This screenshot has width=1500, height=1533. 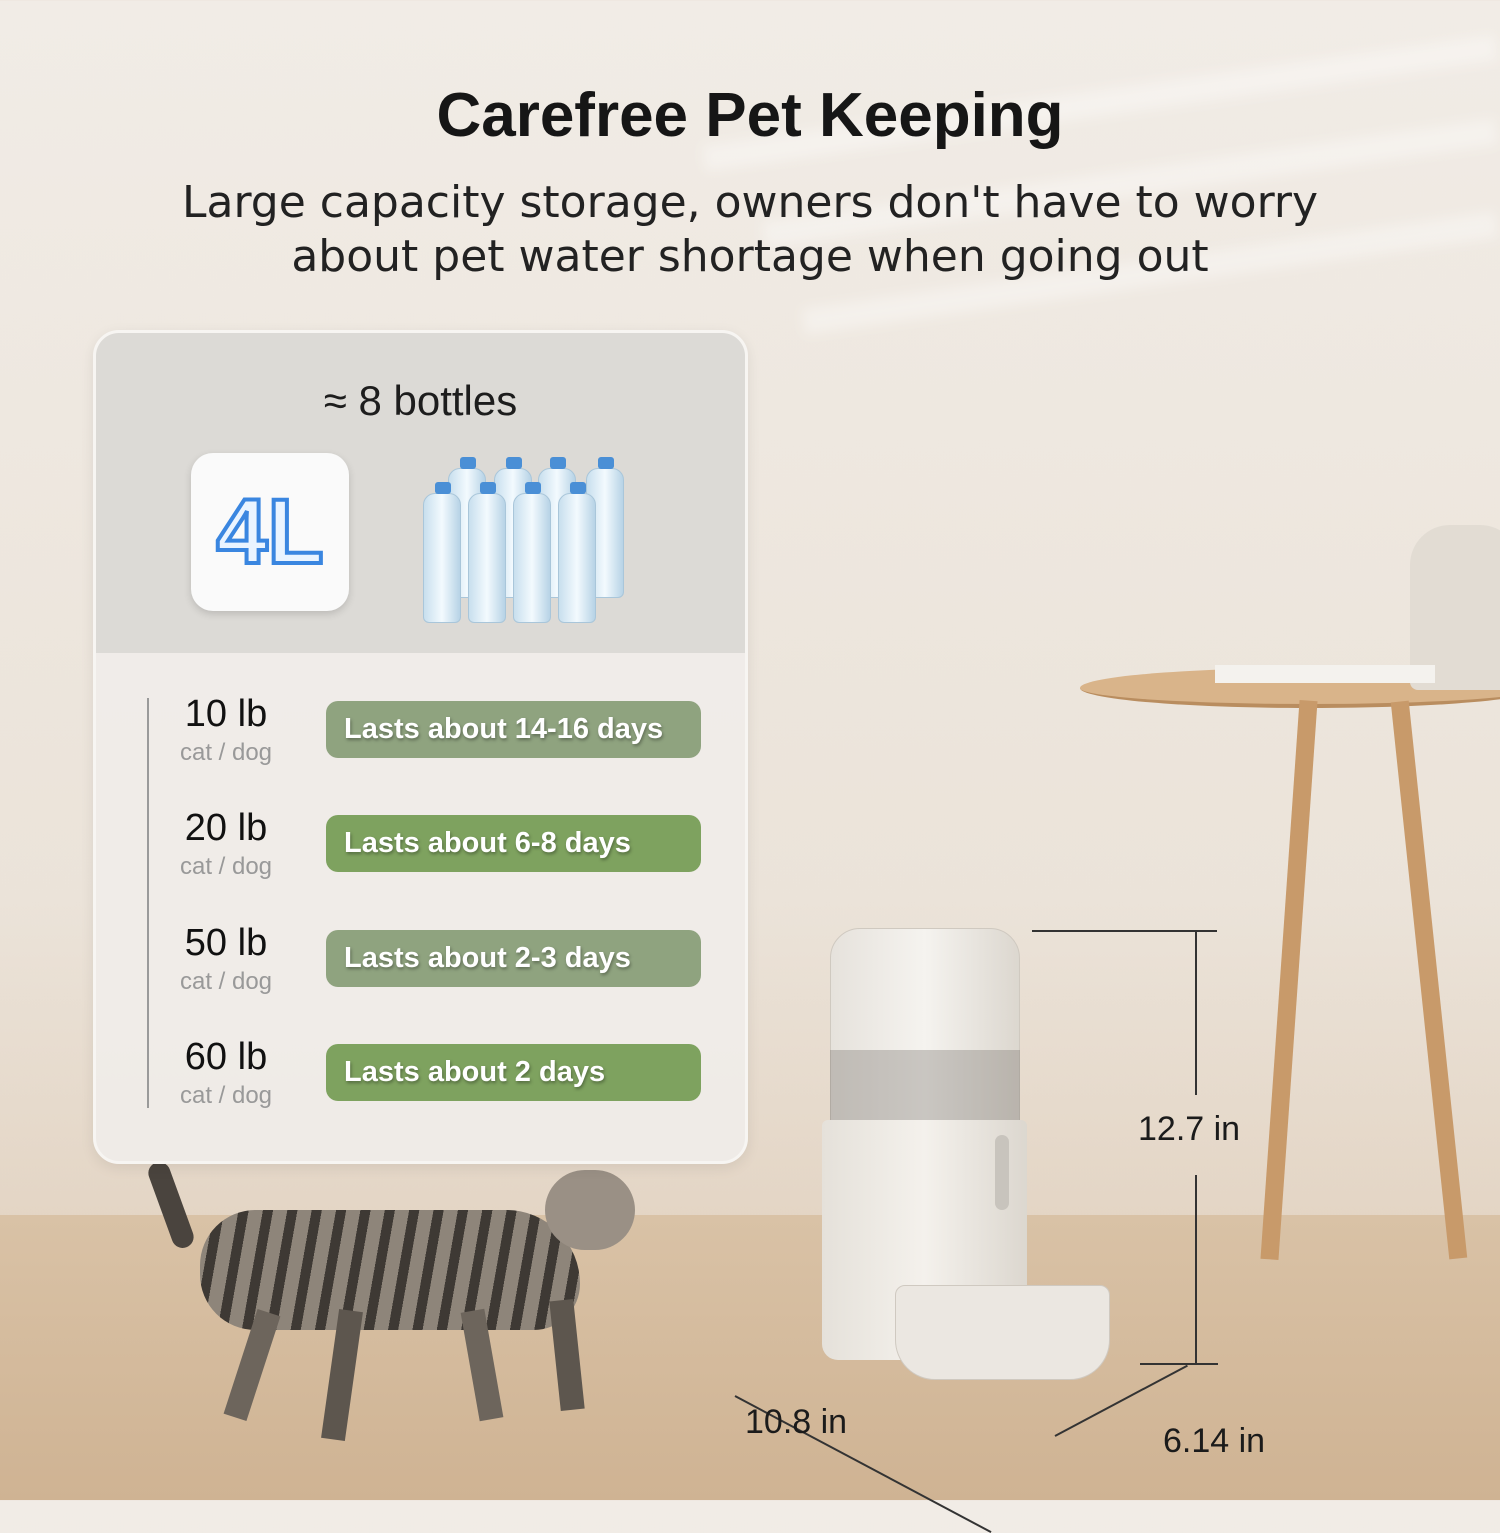 What do you see at coordinates (750, 256) in the screenshot?
I see `subtitle-line-2: about pet water shortage when going out` at bounding box center [750, 256].